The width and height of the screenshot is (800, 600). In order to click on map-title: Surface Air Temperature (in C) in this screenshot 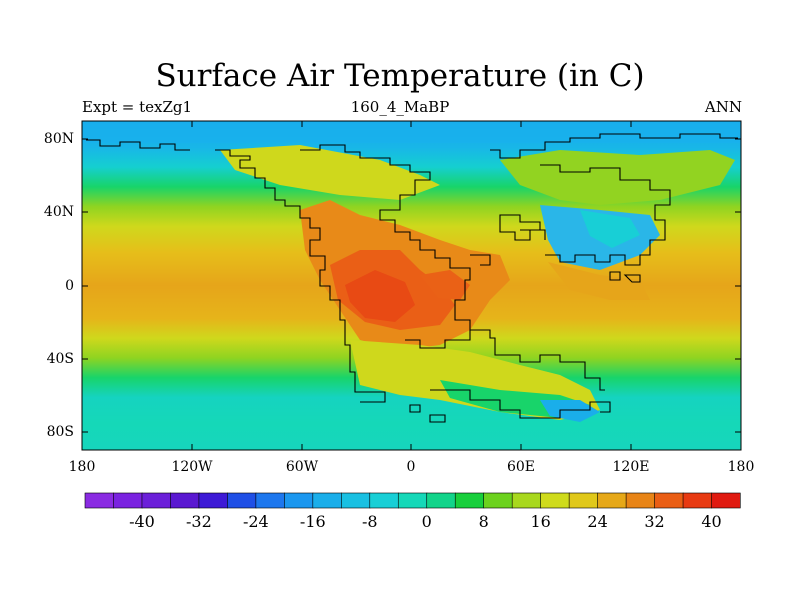, I will do `click(400, 76)`.